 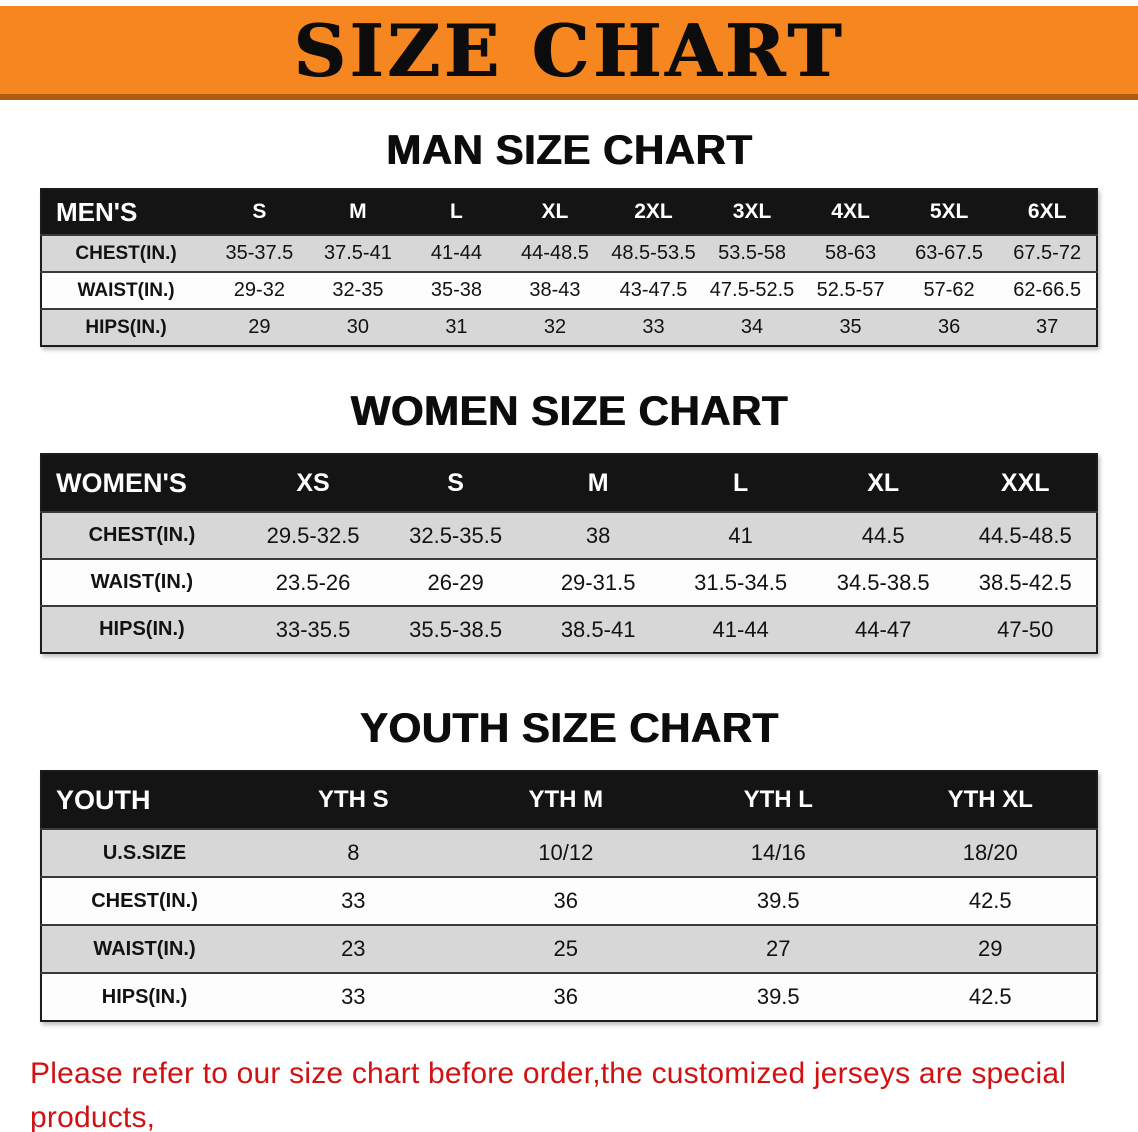 What do you see at coordinates (456, 327) in the screenshot?
I see `size-value: 31` at bounding box center [456, 327].